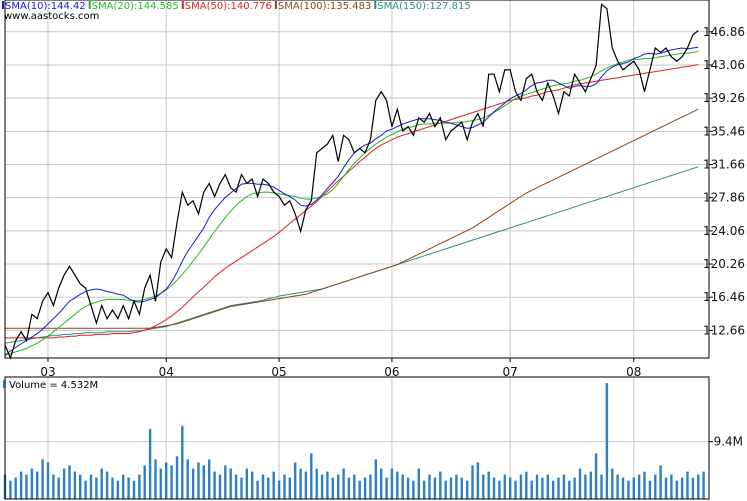 The width and height of the screenshot is (747, 501). I want to click on y-tick-label: 112.66, so click(724, 330).